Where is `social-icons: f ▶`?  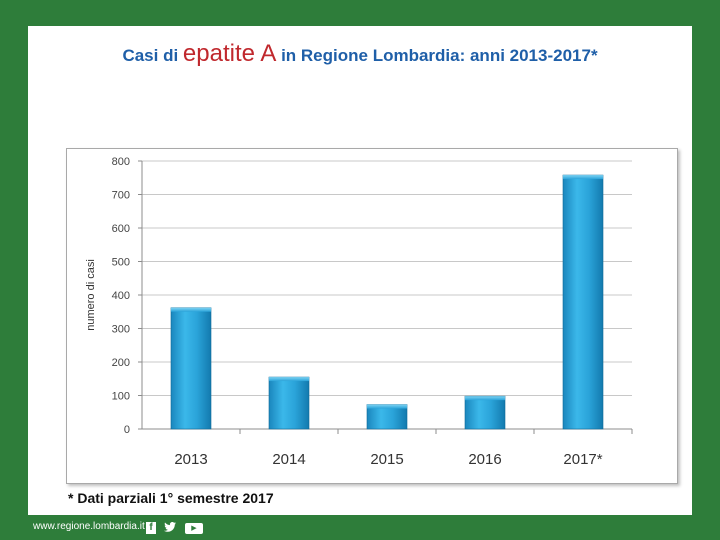 social-icons: f ▶ is located at coordinates (176, 527).